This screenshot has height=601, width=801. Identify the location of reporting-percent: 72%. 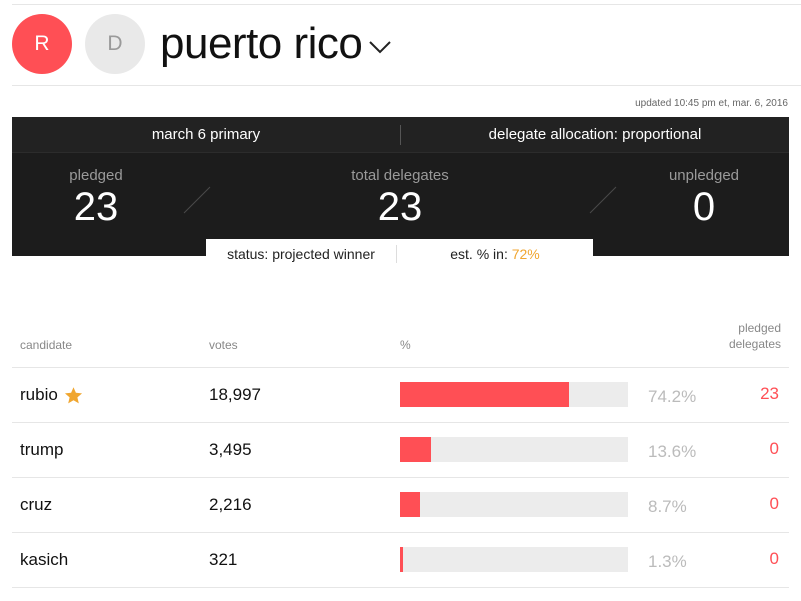
(525, 253).